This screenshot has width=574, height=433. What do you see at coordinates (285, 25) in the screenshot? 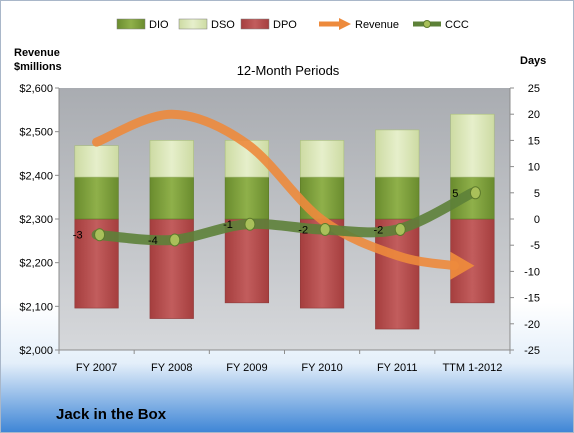
I see `legend-label-dpo: DPO` at bounding box center [285, 25].